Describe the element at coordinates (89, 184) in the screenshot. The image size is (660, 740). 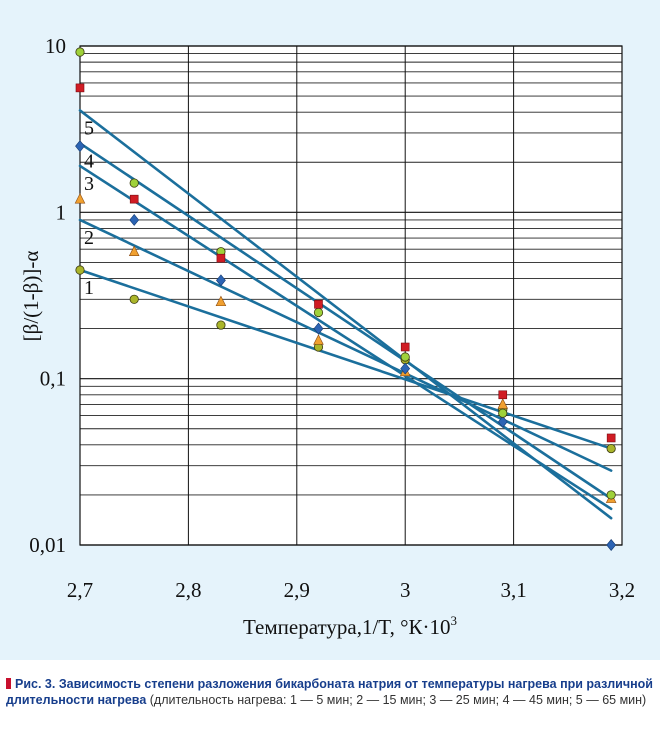
I see `series-label-3: 3` at that location.